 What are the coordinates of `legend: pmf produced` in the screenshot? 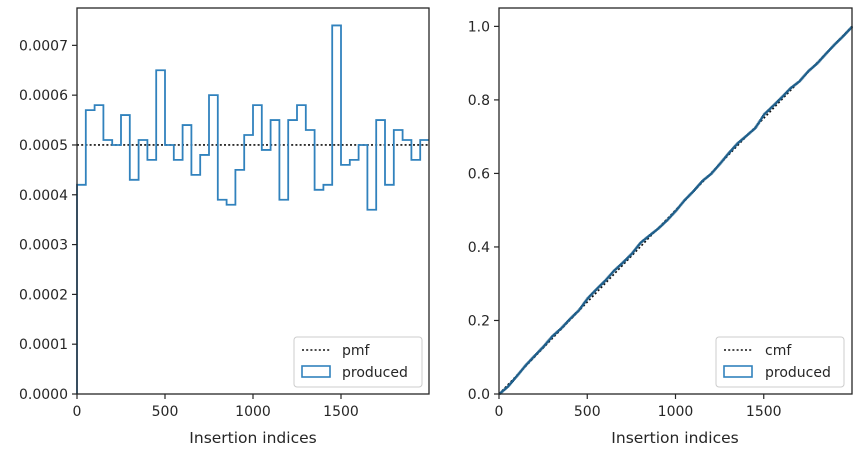 It's located at (358, 362).